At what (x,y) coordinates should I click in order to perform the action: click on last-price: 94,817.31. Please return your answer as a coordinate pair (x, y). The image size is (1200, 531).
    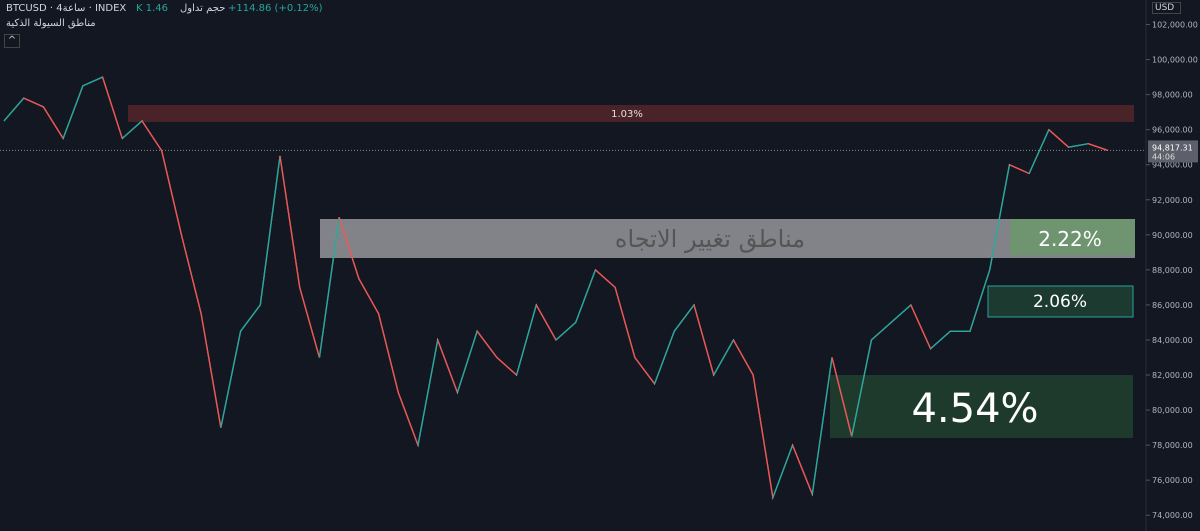
    Looking at the image, I should click on (1172, 147).